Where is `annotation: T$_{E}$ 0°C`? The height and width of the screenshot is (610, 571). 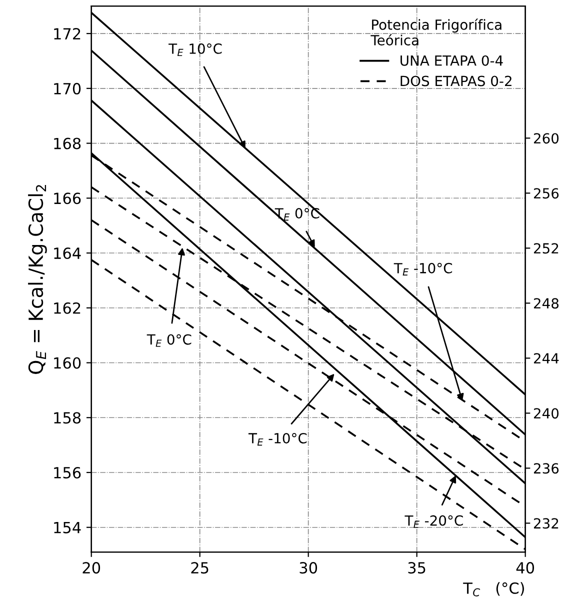 annotation: T$_{E}$ 0°C is located at coordinates (169, 340).